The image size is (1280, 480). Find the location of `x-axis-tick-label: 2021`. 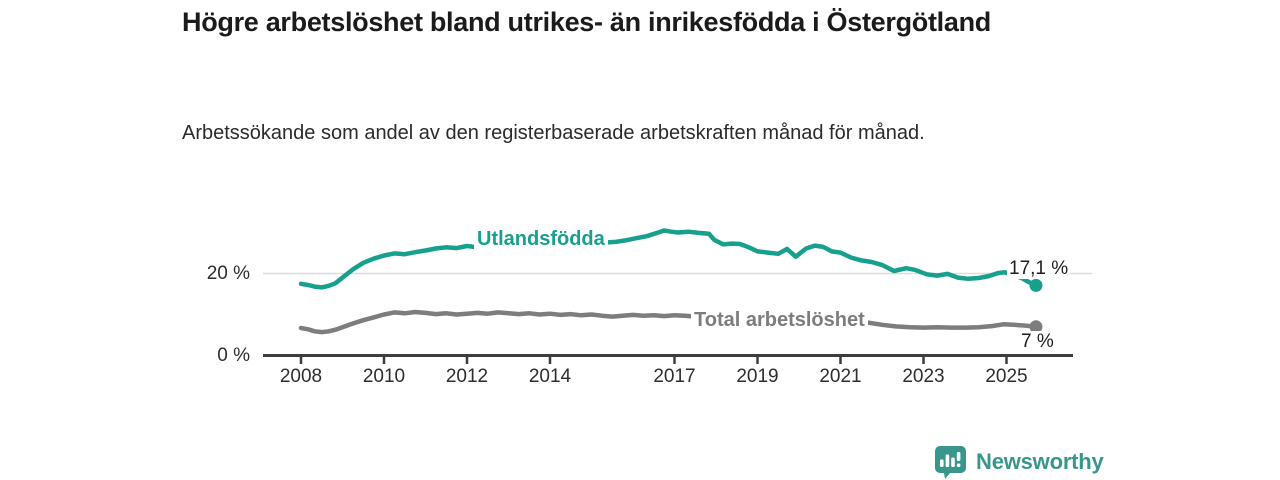

x-axis-tick-label: 2021 is located at coordinates (840, 376).